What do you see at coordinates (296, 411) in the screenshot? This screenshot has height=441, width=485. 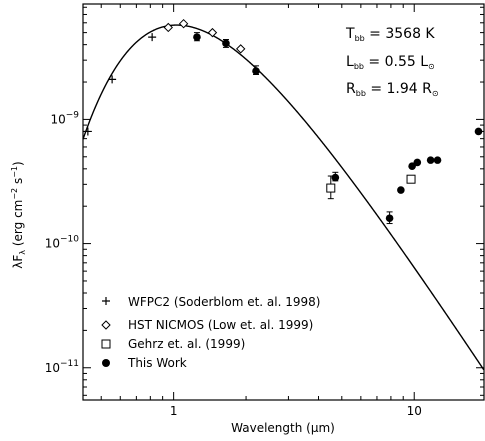 I see `x-tick-labels: 1 10` at bounding box center [296, 411].